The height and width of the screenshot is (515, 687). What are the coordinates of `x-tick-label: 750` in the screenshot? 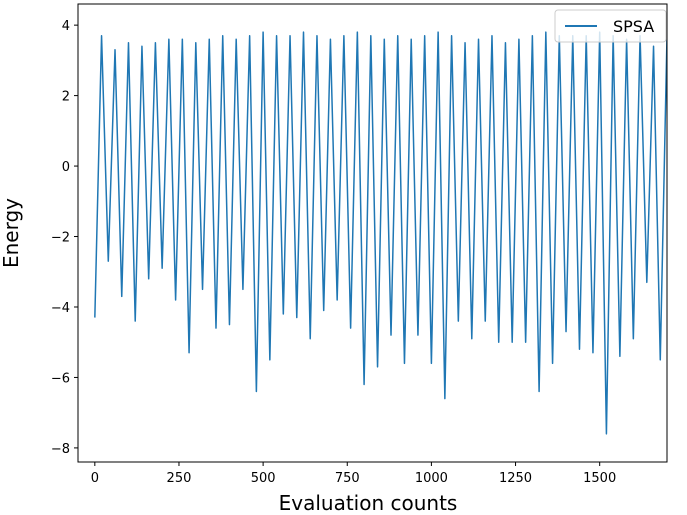 It's located at (347, 478).